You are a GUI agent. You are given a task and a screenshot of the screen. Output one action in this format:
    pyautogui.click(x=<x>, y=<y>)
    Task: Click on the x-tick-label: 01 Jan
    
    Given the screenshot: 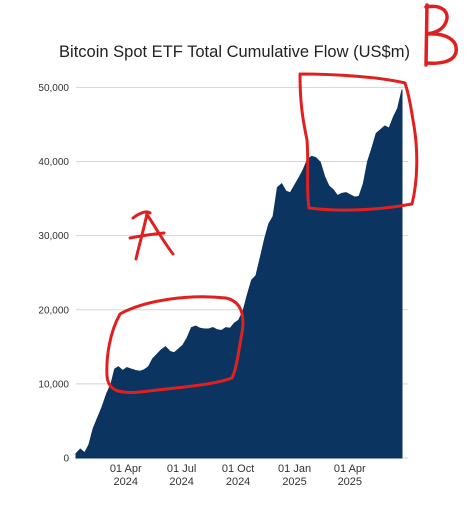 What is the action you would take?
    pyautogui.click(x=294, y=469)
    